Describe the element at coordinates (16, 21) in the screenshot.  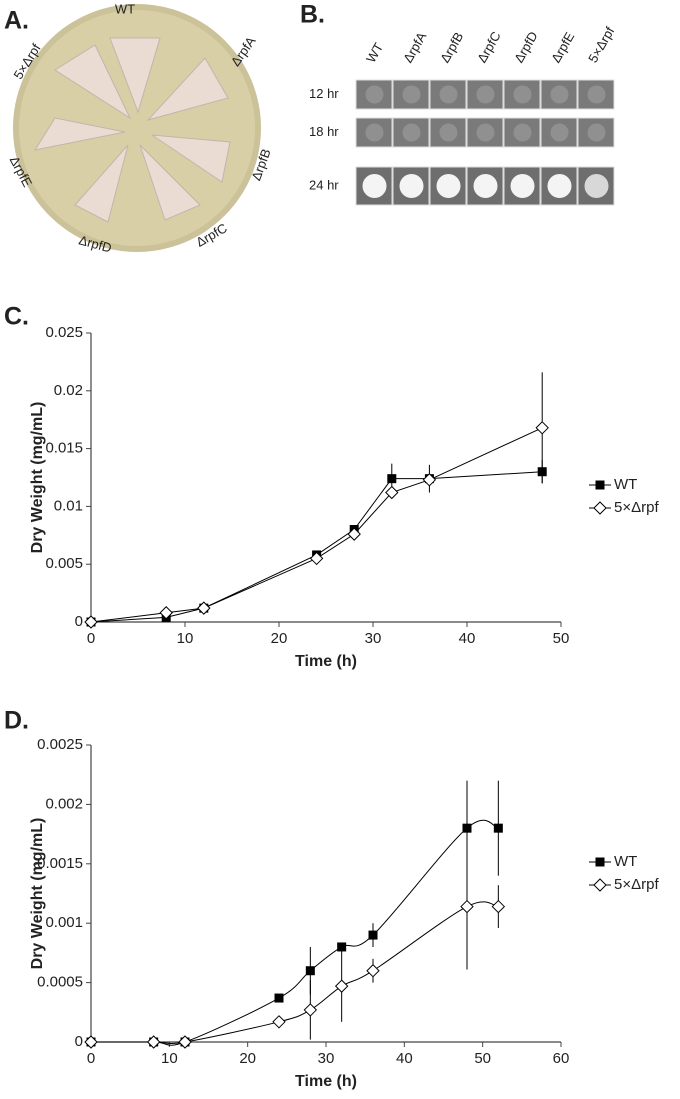
I see `panel-label: A.` at that location.